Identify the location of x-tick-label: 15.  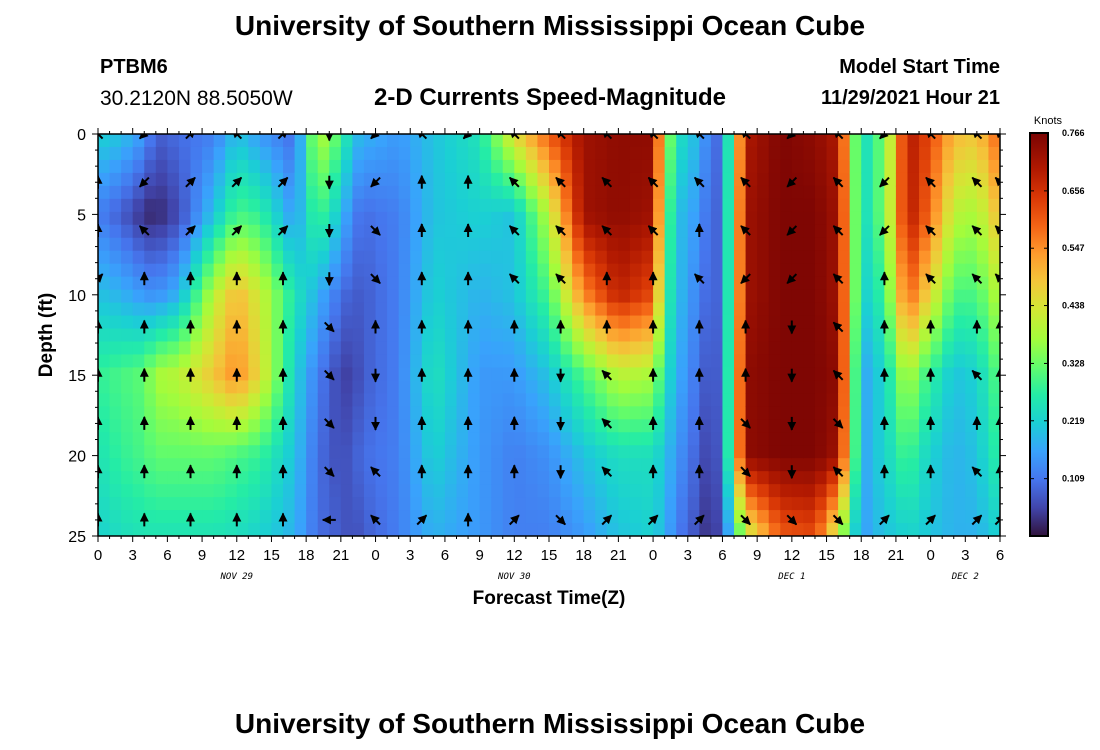
(271, 555).